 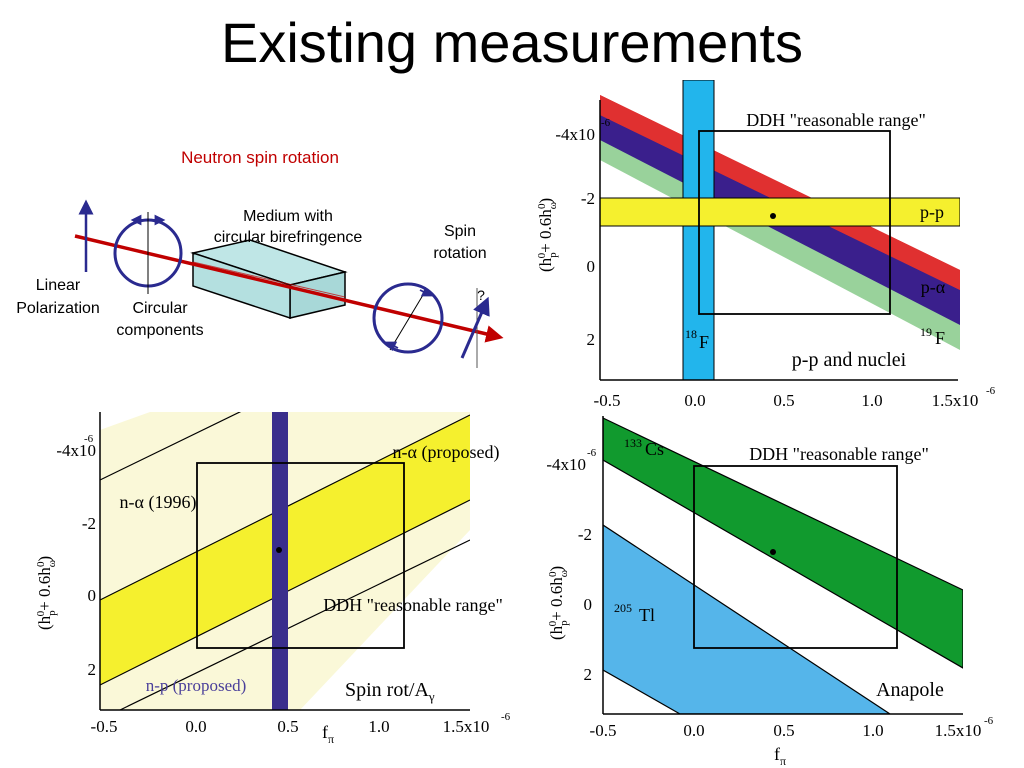 I want to click on tr-ytick-4: 2, so click(x=591, y=339).